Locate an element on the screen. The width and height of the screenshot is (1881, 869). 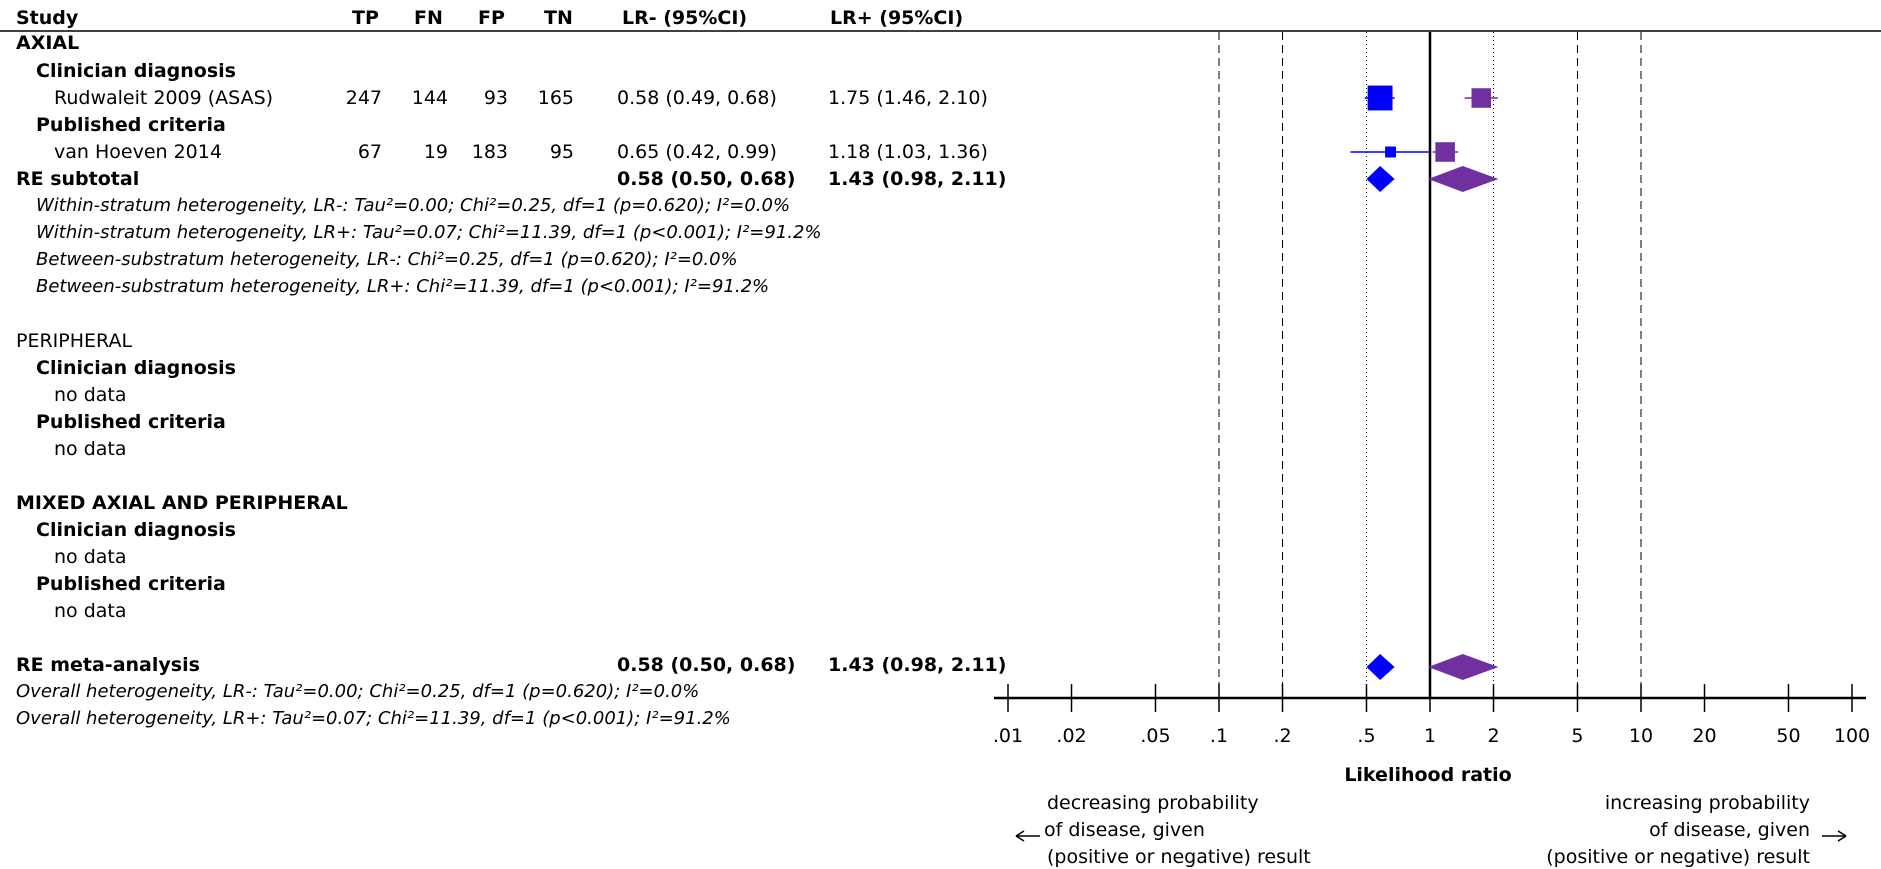
right-arrow-head-icon is located at coordinates (1842, 836).